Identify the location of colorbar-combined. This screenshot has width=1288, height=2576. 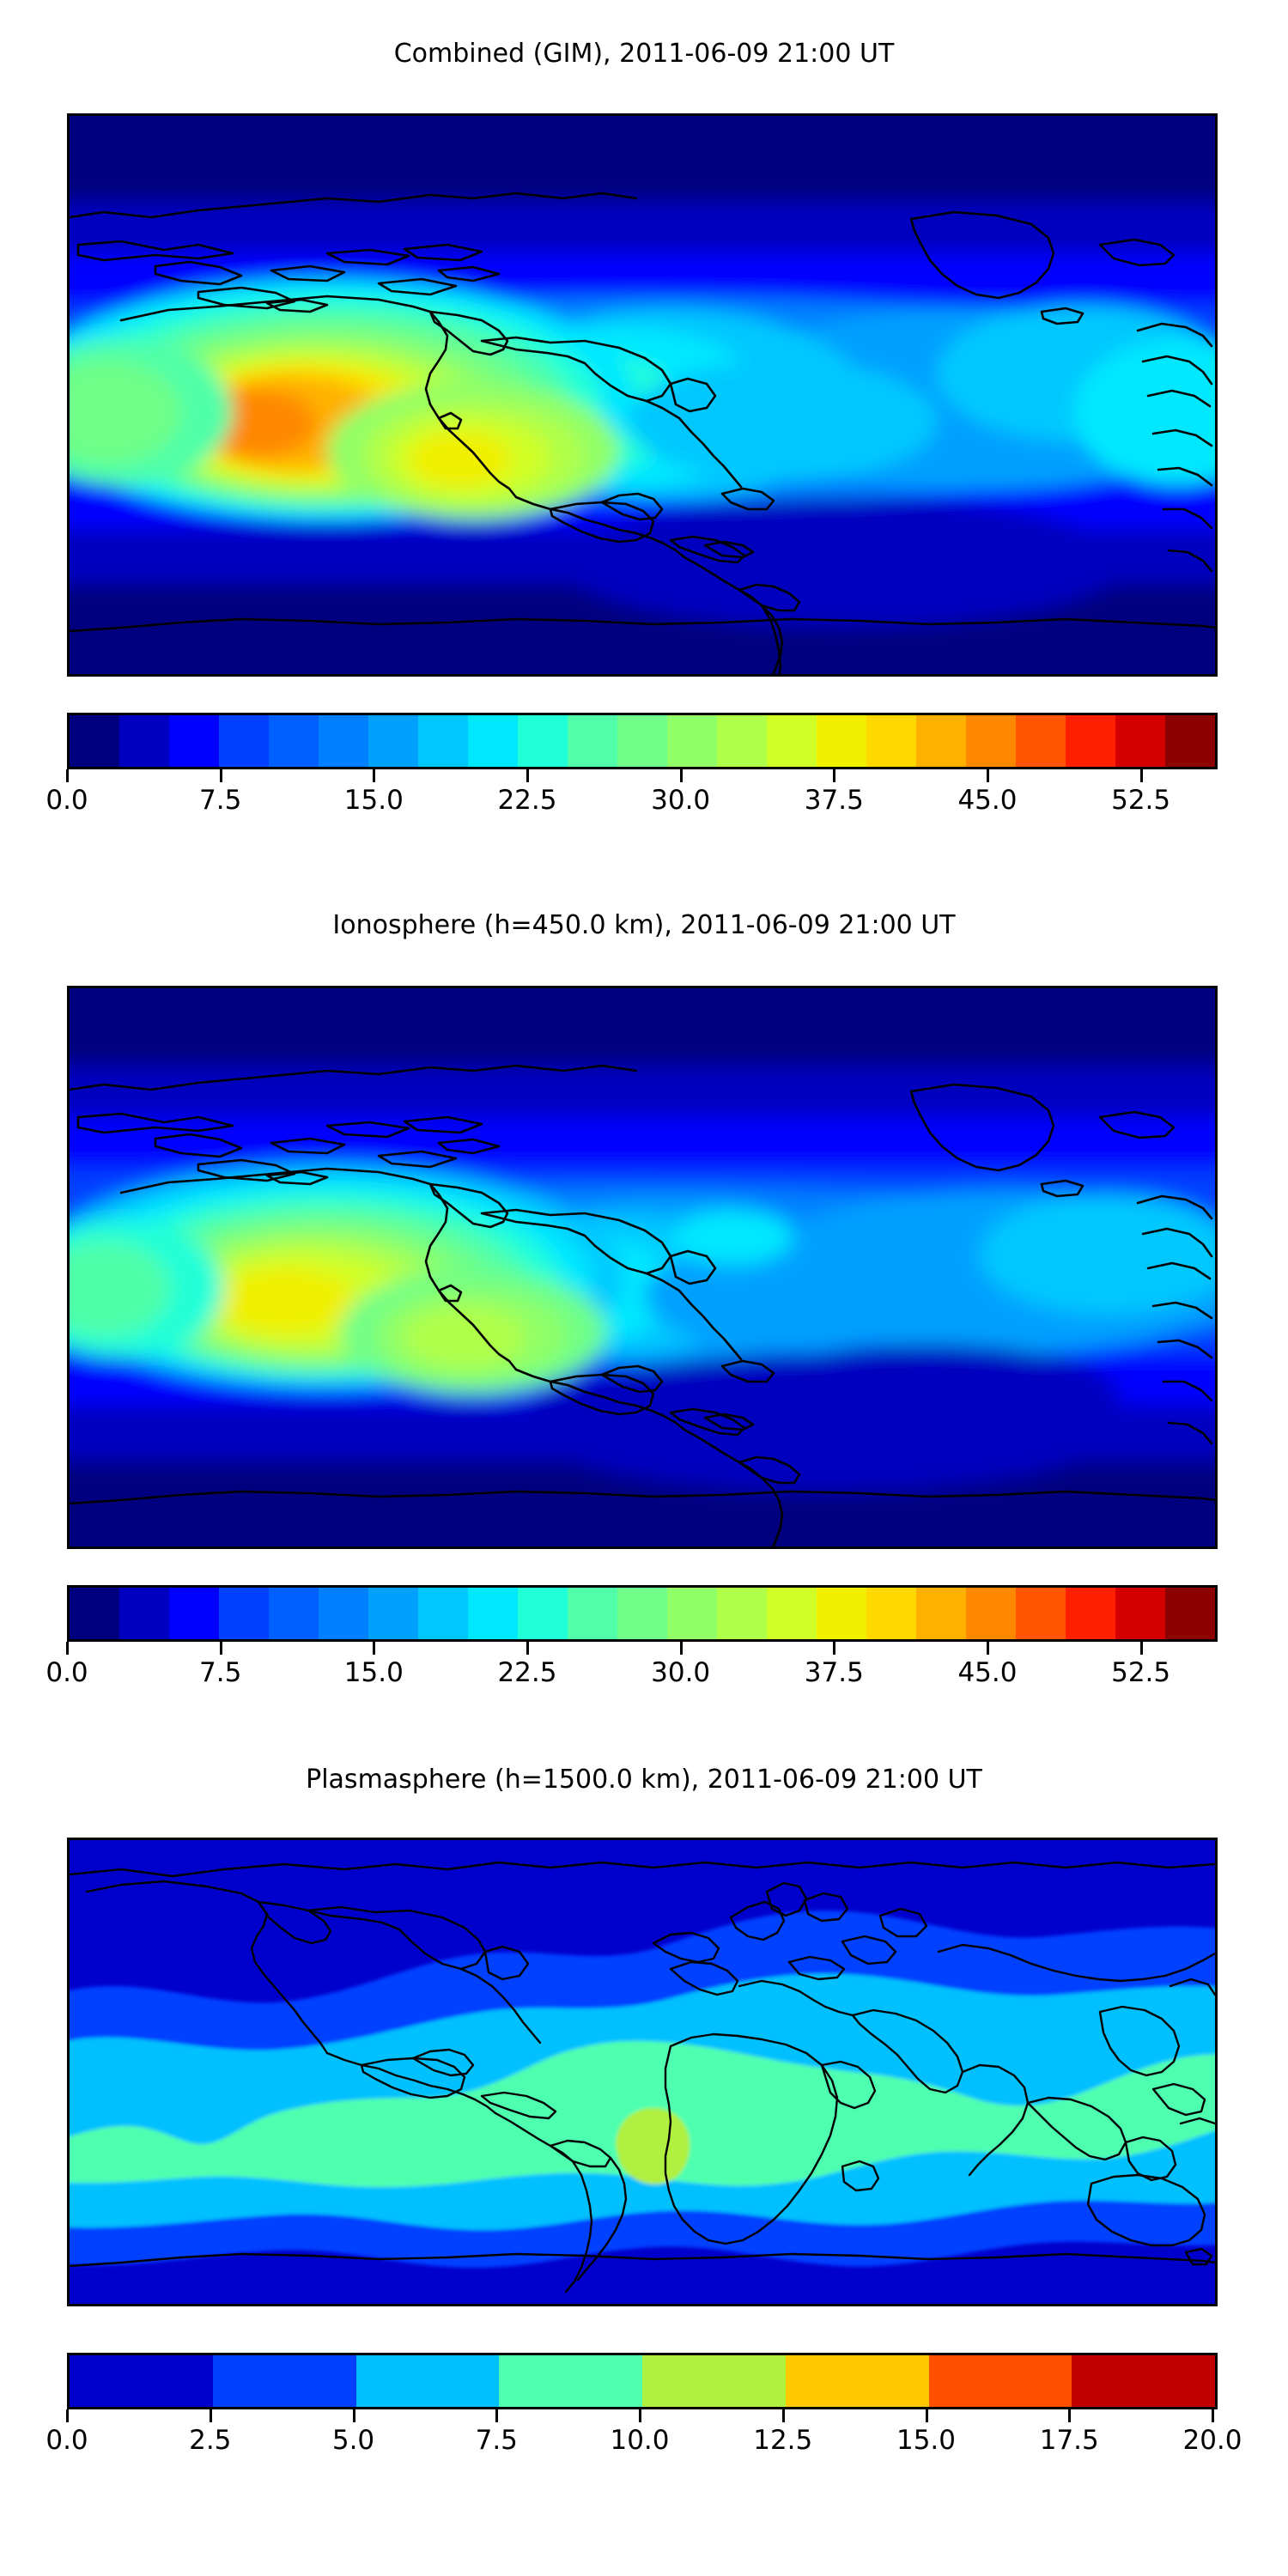
(642, 741).